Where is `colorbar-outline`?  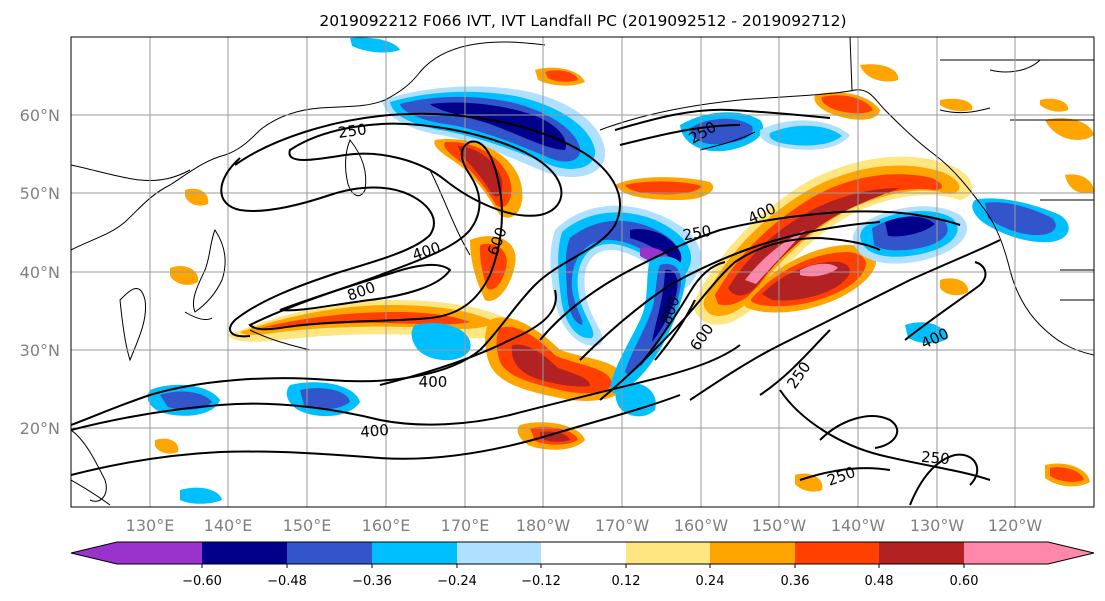
colorbar-outline is located at coordinates (582, 553).